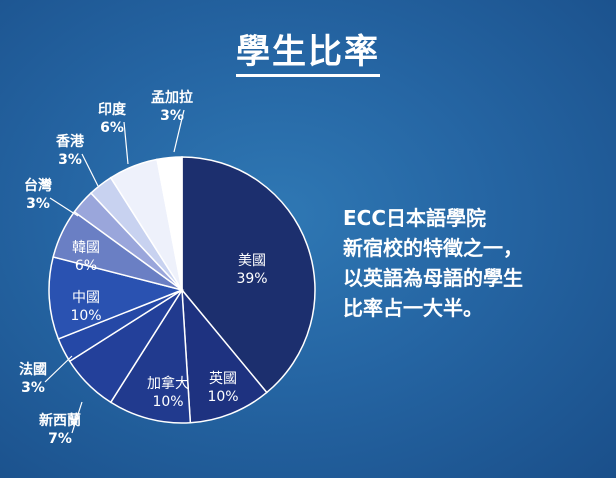 The width and height of the screenshot is (616, 478). What do you see at coordinates (70, 141) in the screenshot?
I see `slice-category-label: 香港` at bounding box center [70, 141].